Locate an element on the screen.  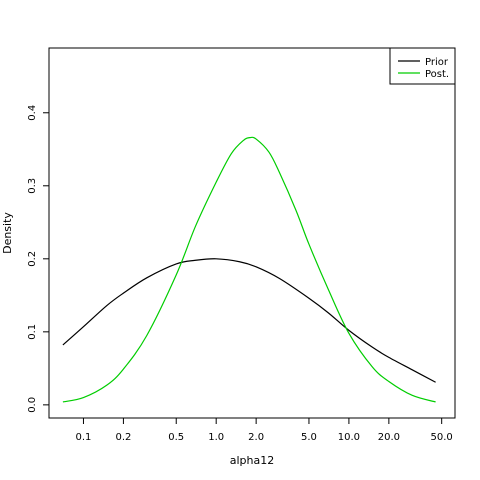
x-tick-label: 0.2 is located at coordinates (123, 437).